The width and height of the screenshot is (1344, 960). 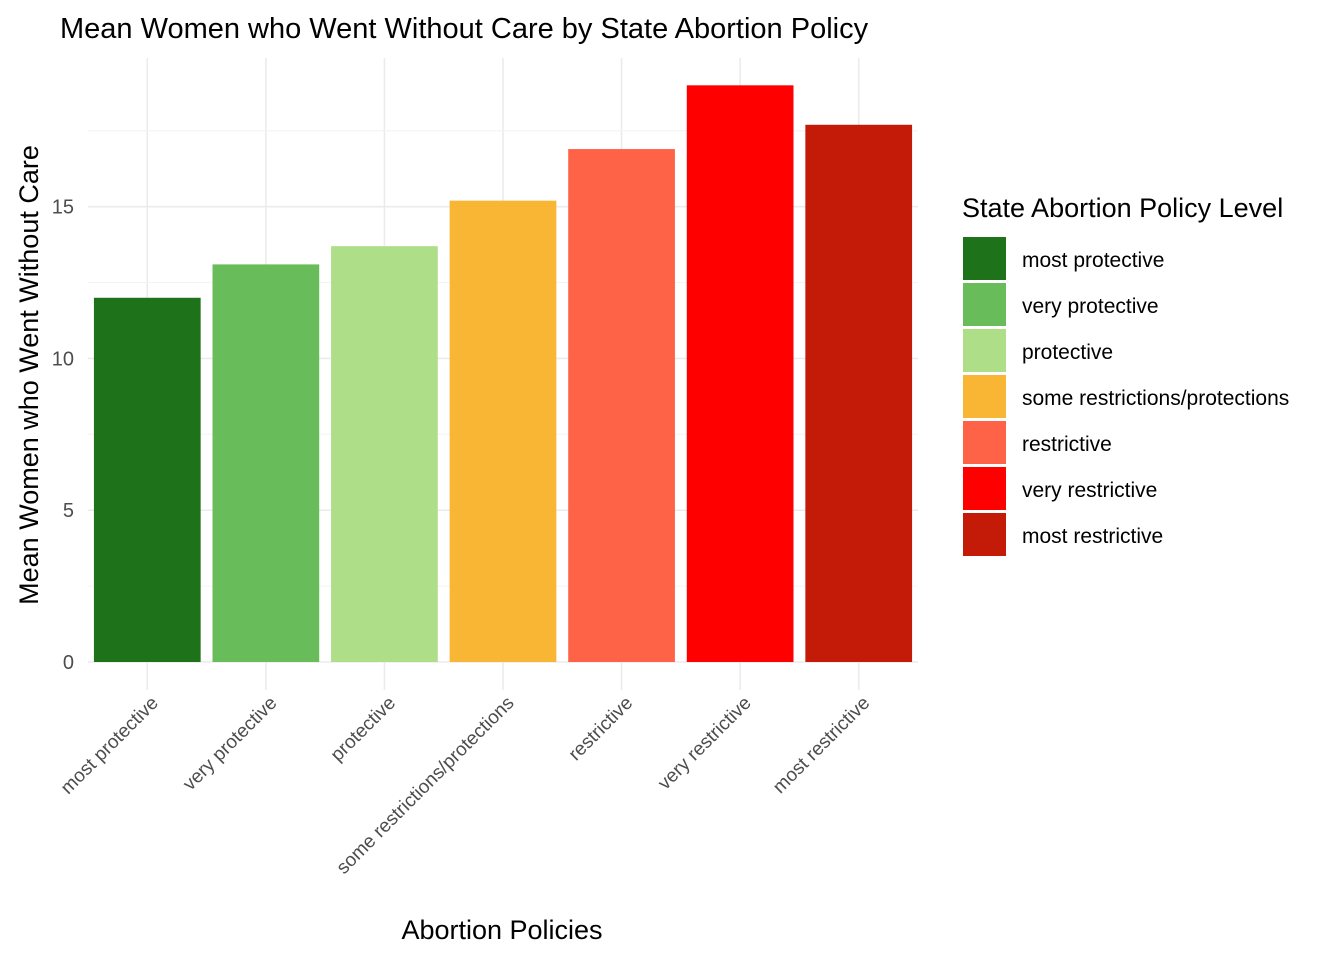 What do you see at coordinates (740, 373) in the screenshot?
I see `bar-very-restrictive` at bounding box center [740, 373].